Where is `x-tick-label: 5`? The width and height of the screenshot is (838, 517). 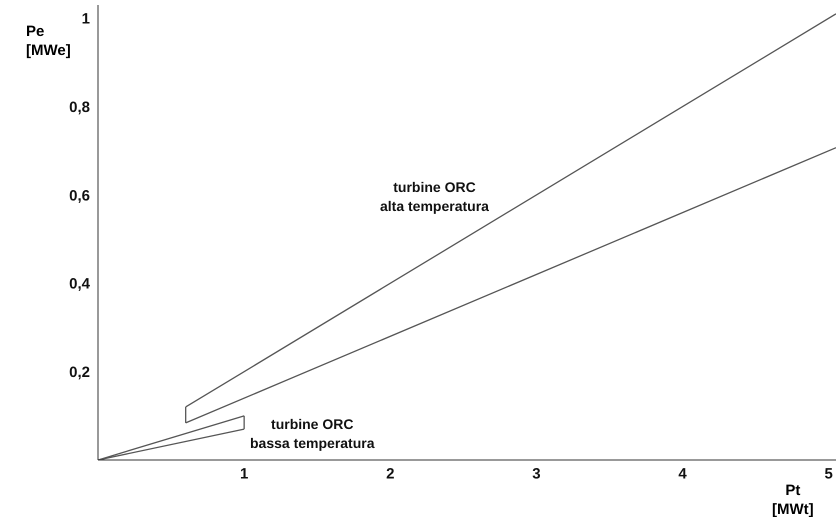 x-tick-label: 5 is located at coordinates (828, 474).